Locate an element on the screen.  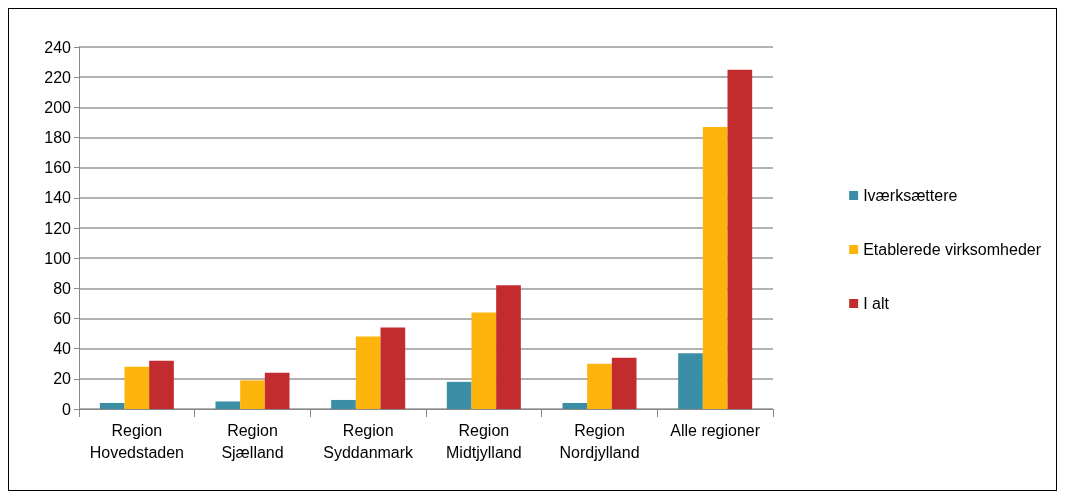
y-tick-label: 220 is located at coordinates (58, 77).